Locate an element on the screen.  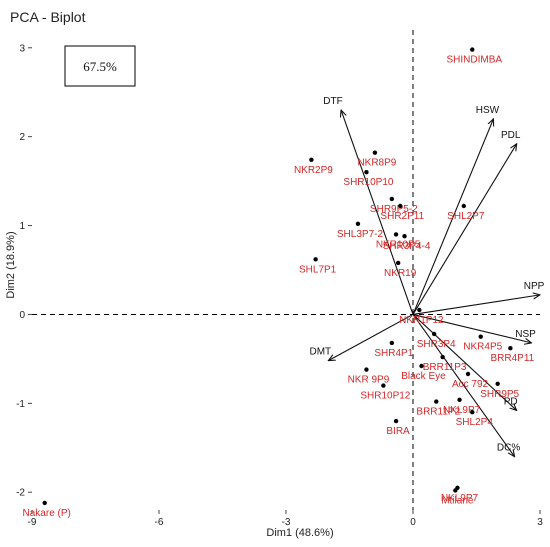
variable-label: NPP is located at coordinates (534, 286).